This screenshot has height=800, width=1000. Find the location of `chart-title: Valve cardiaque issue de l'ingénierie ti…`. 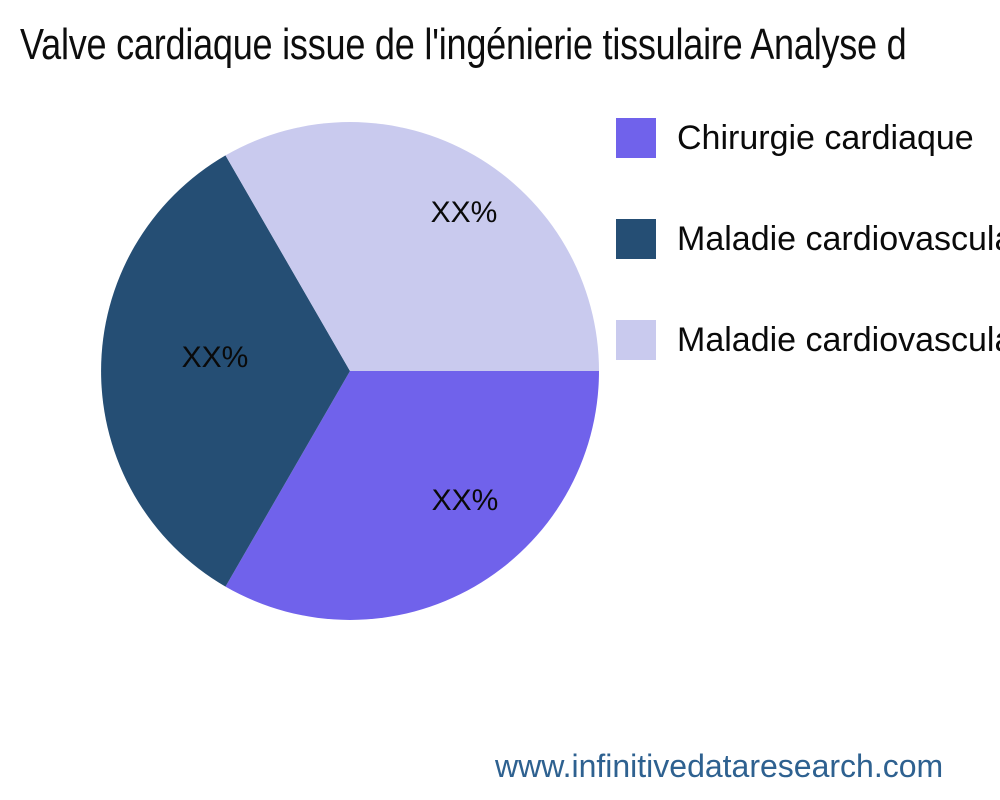

chart-title: Valve cardiaque issue de l'ingénierie ti… is located at coordinates (463, 44).